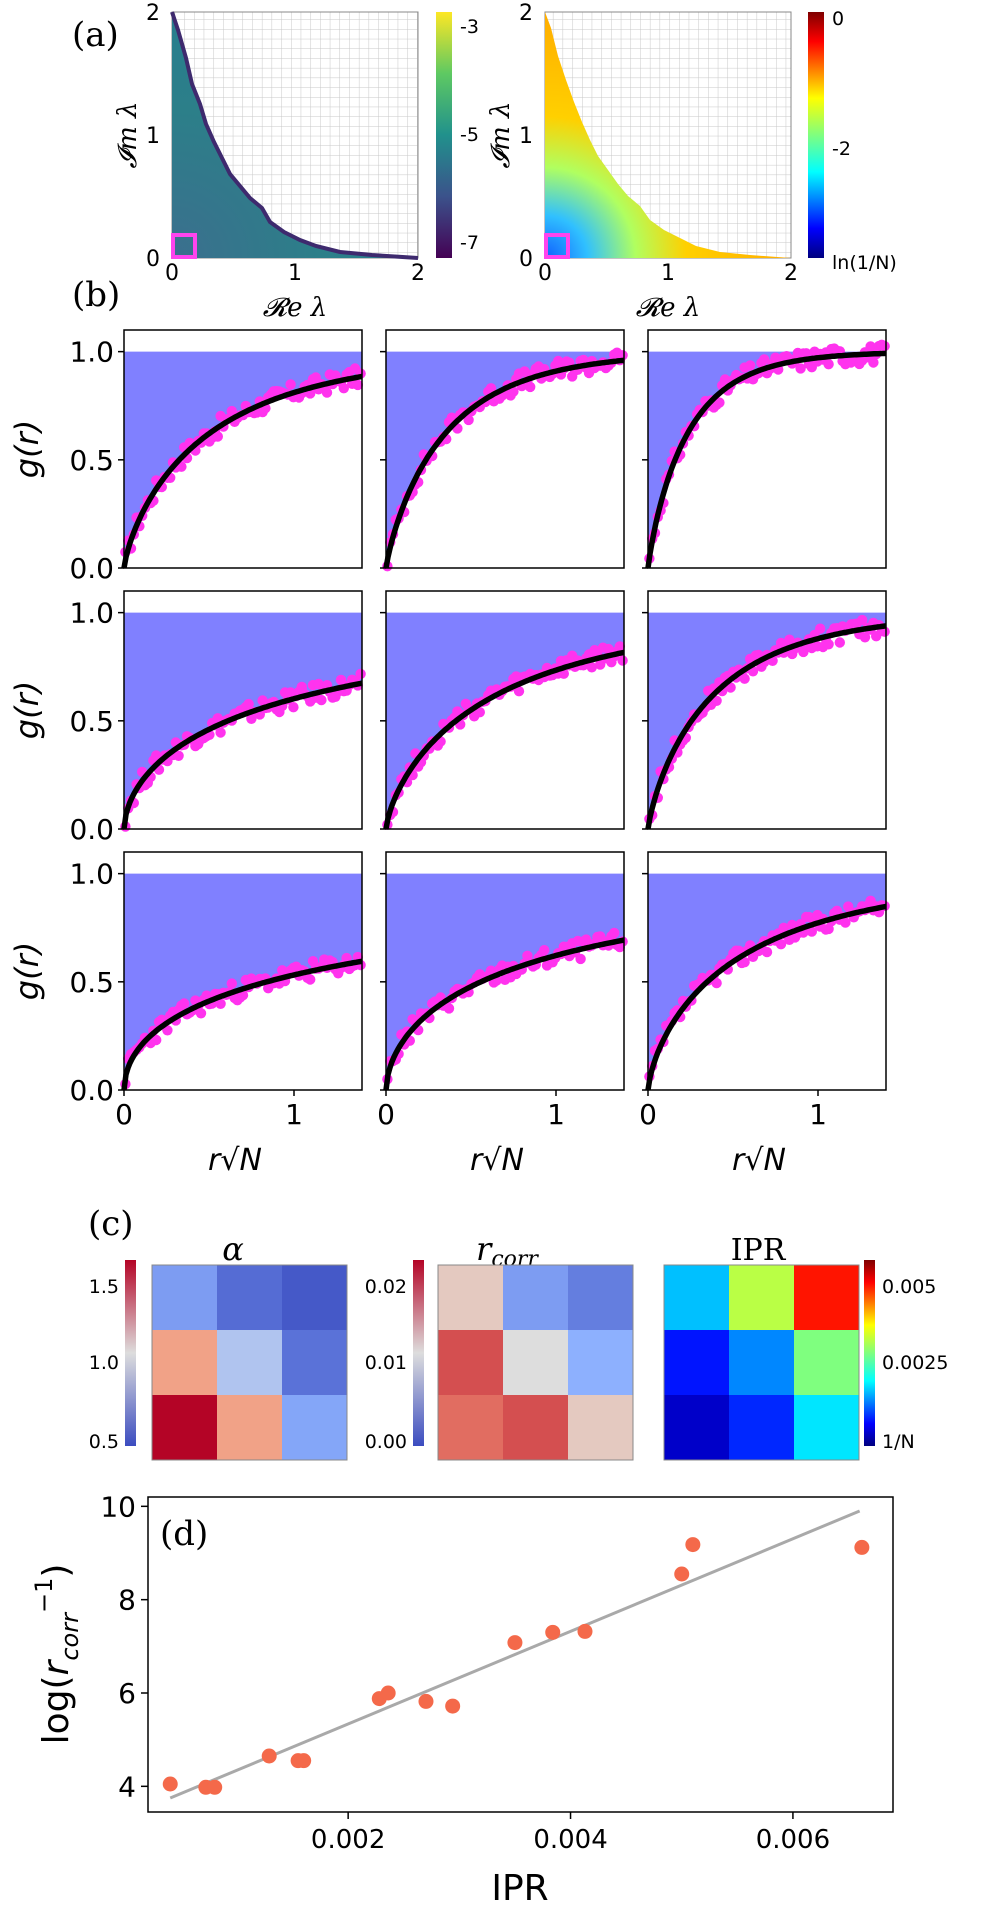 The width and height of the screenshot is (983, 1922). Describe the element at coordinates (127, 1600) in the screenshot. I see `y-tick-label: 8` at that location.